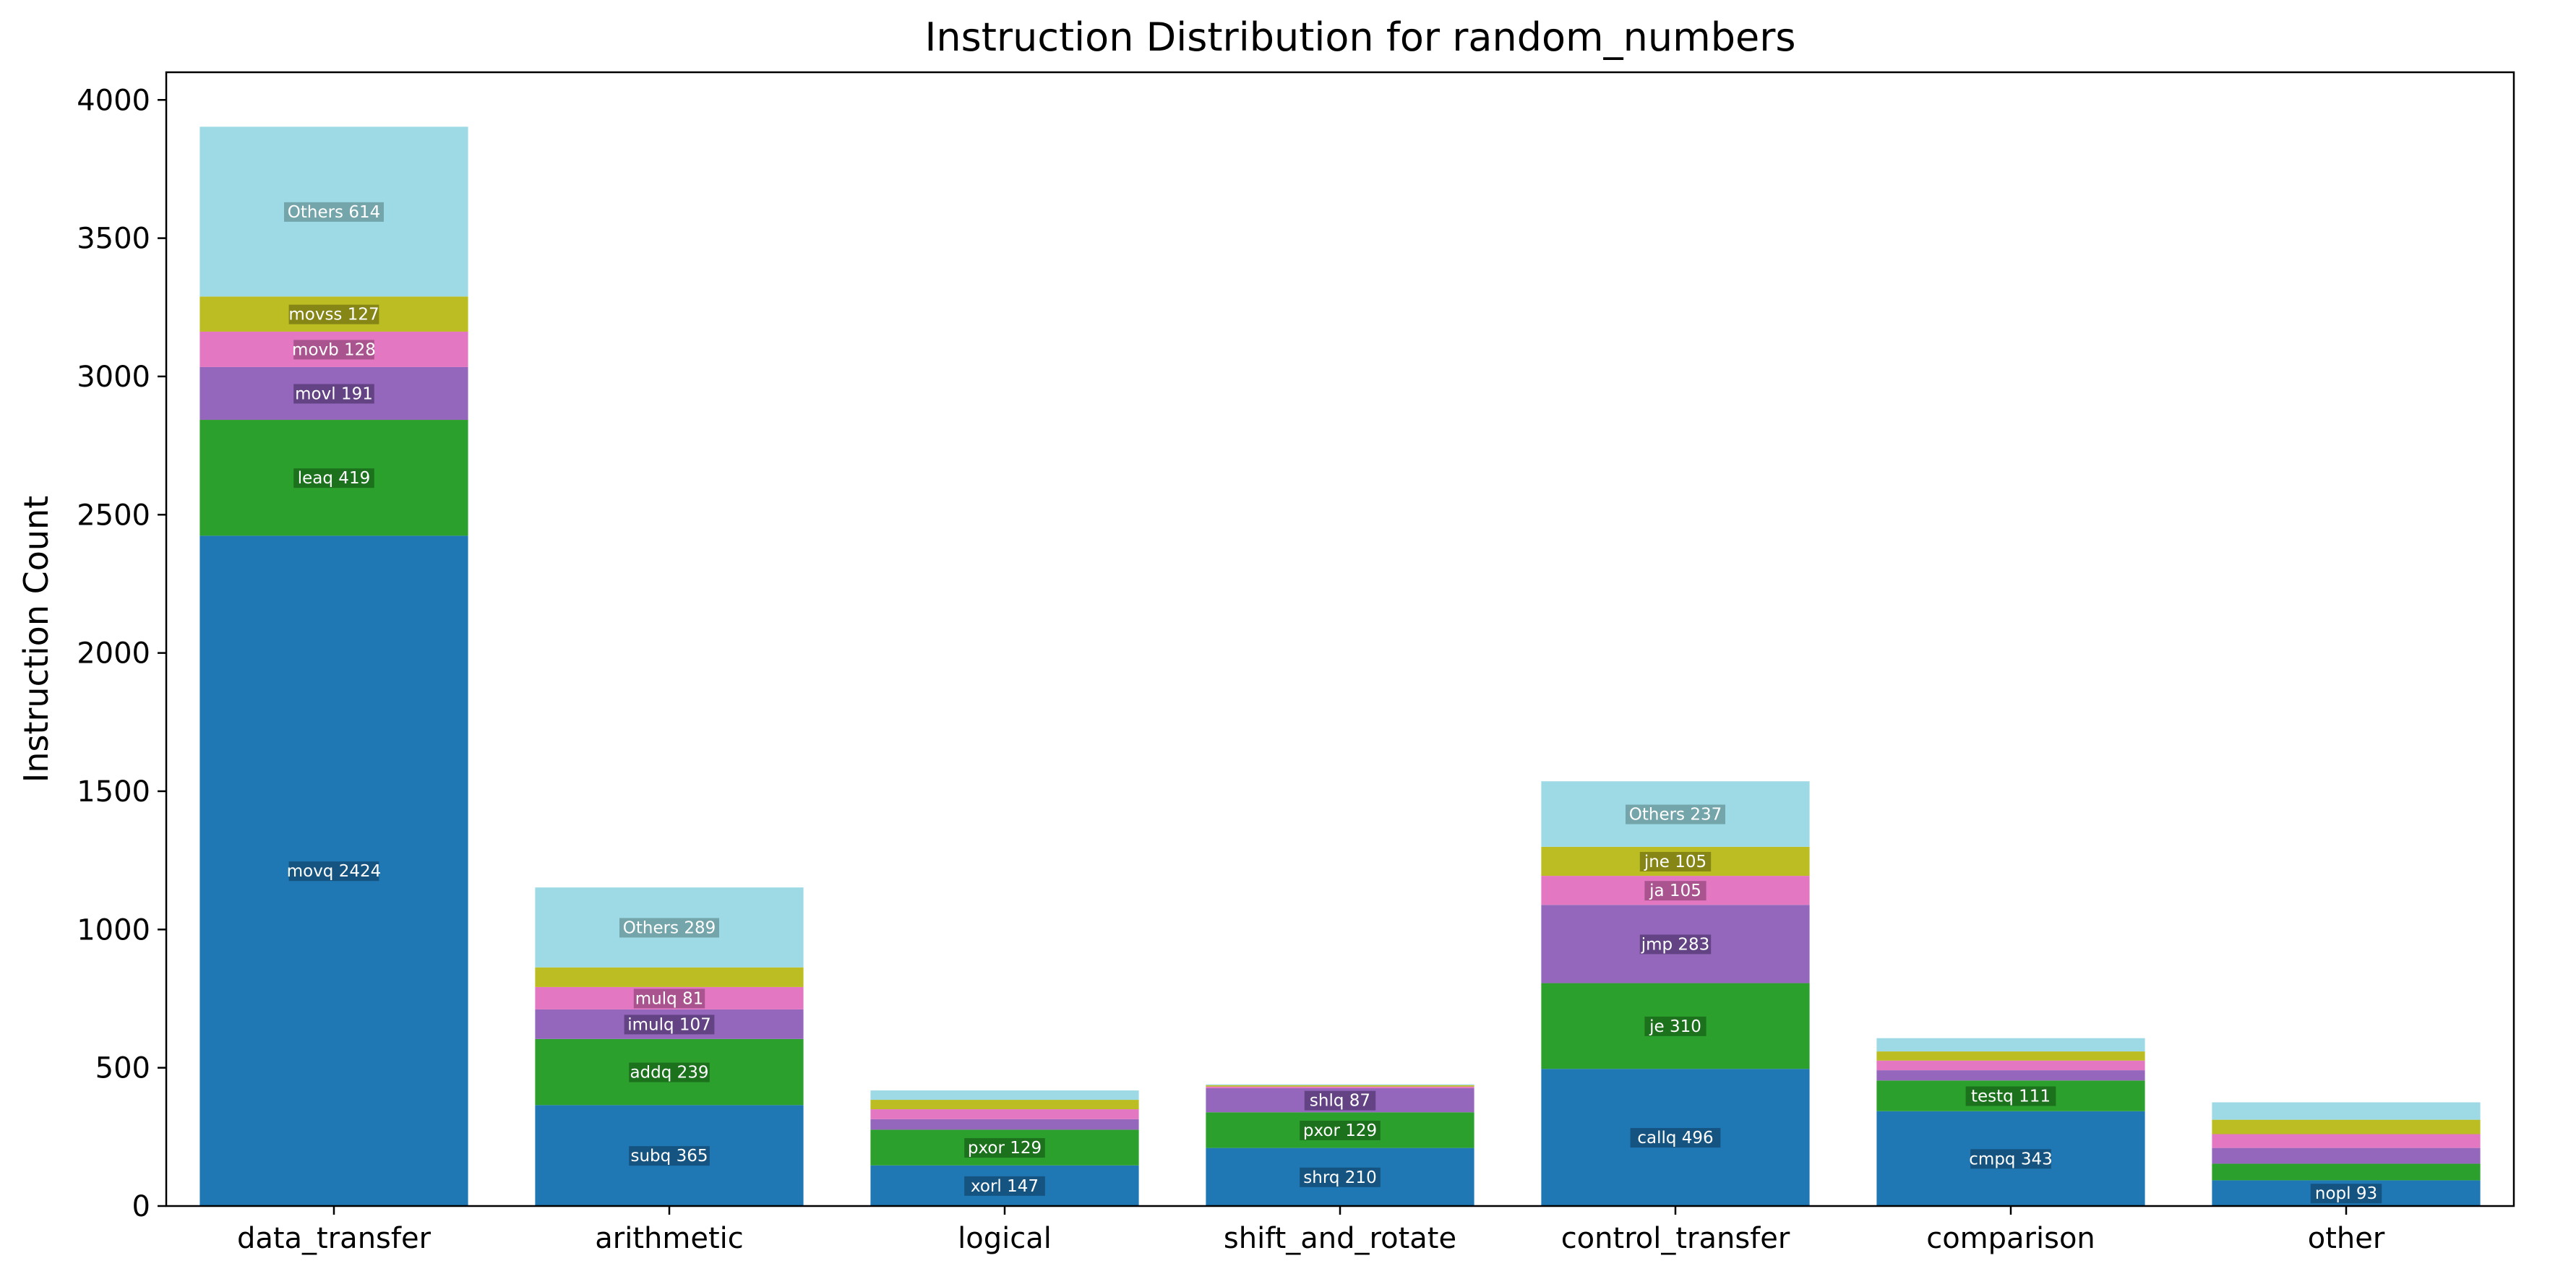  What do you see at coordinates (669, 1238) in the screenshot?
I see `x-tick-label: arithmetic` at bounding box center [669, 1238].